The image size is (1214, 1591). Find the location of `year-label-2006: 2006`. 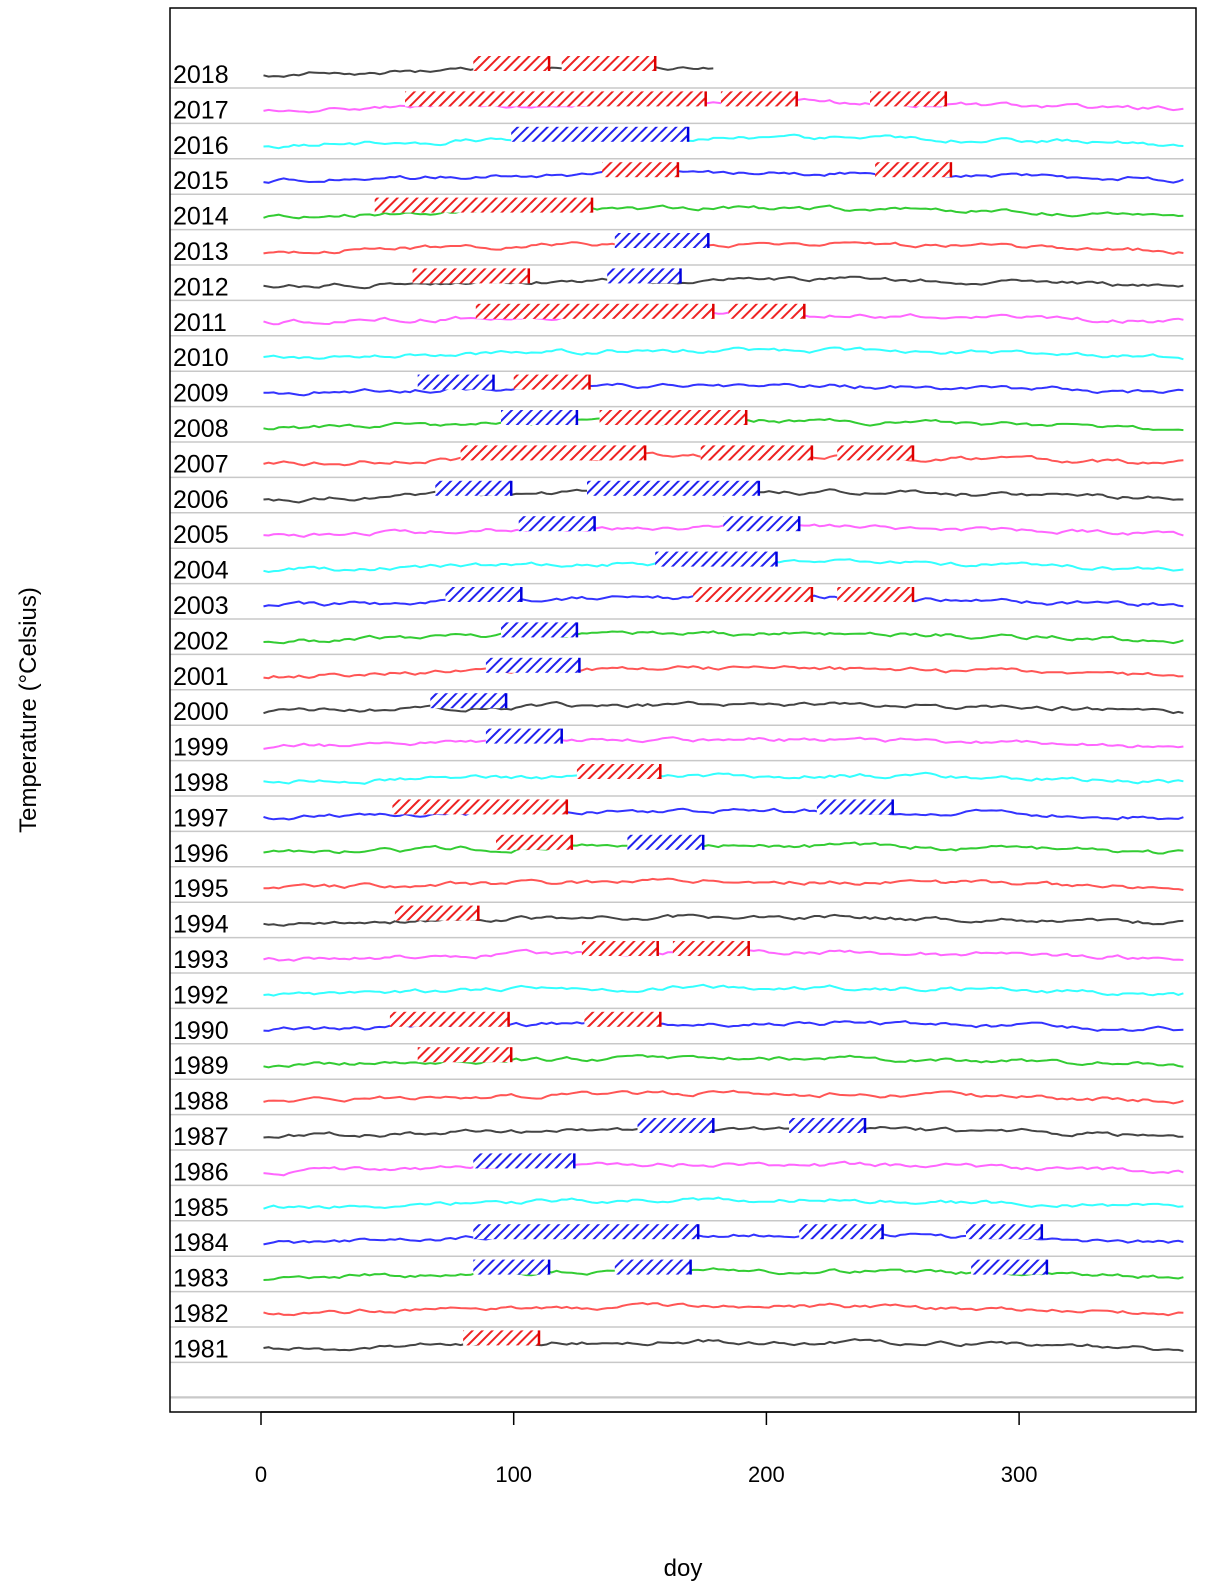

year-label-2006: 2006 is located at coordinates (201, 500).